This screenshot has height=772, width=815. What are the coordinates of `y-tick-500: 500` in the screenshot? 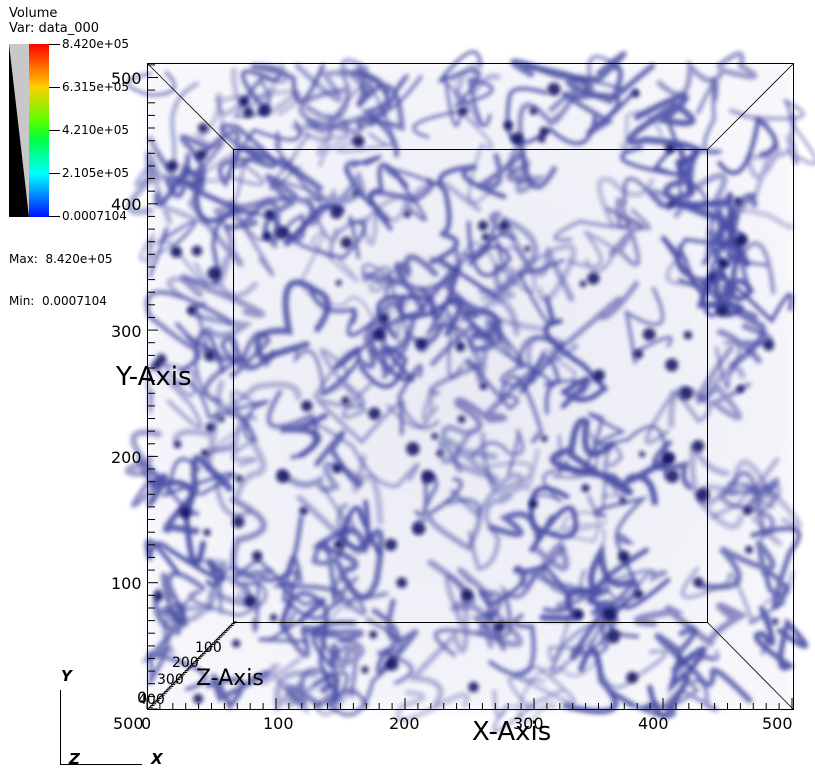 It's located at (126, 78).